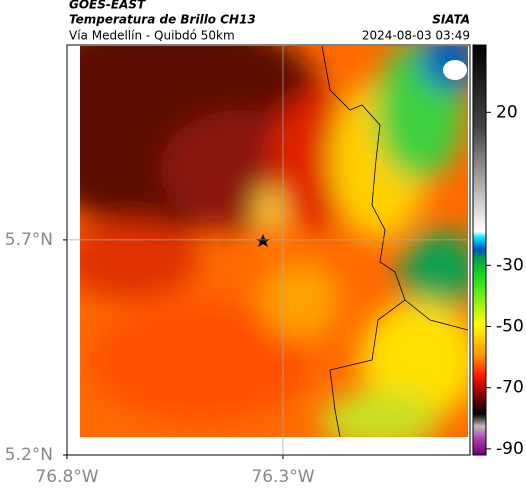 This screenshot has height=491, width=526. Describe the element at coordinates (507, 112) in the screenshot. I see `colorbar-tick-label: 20` at that location.